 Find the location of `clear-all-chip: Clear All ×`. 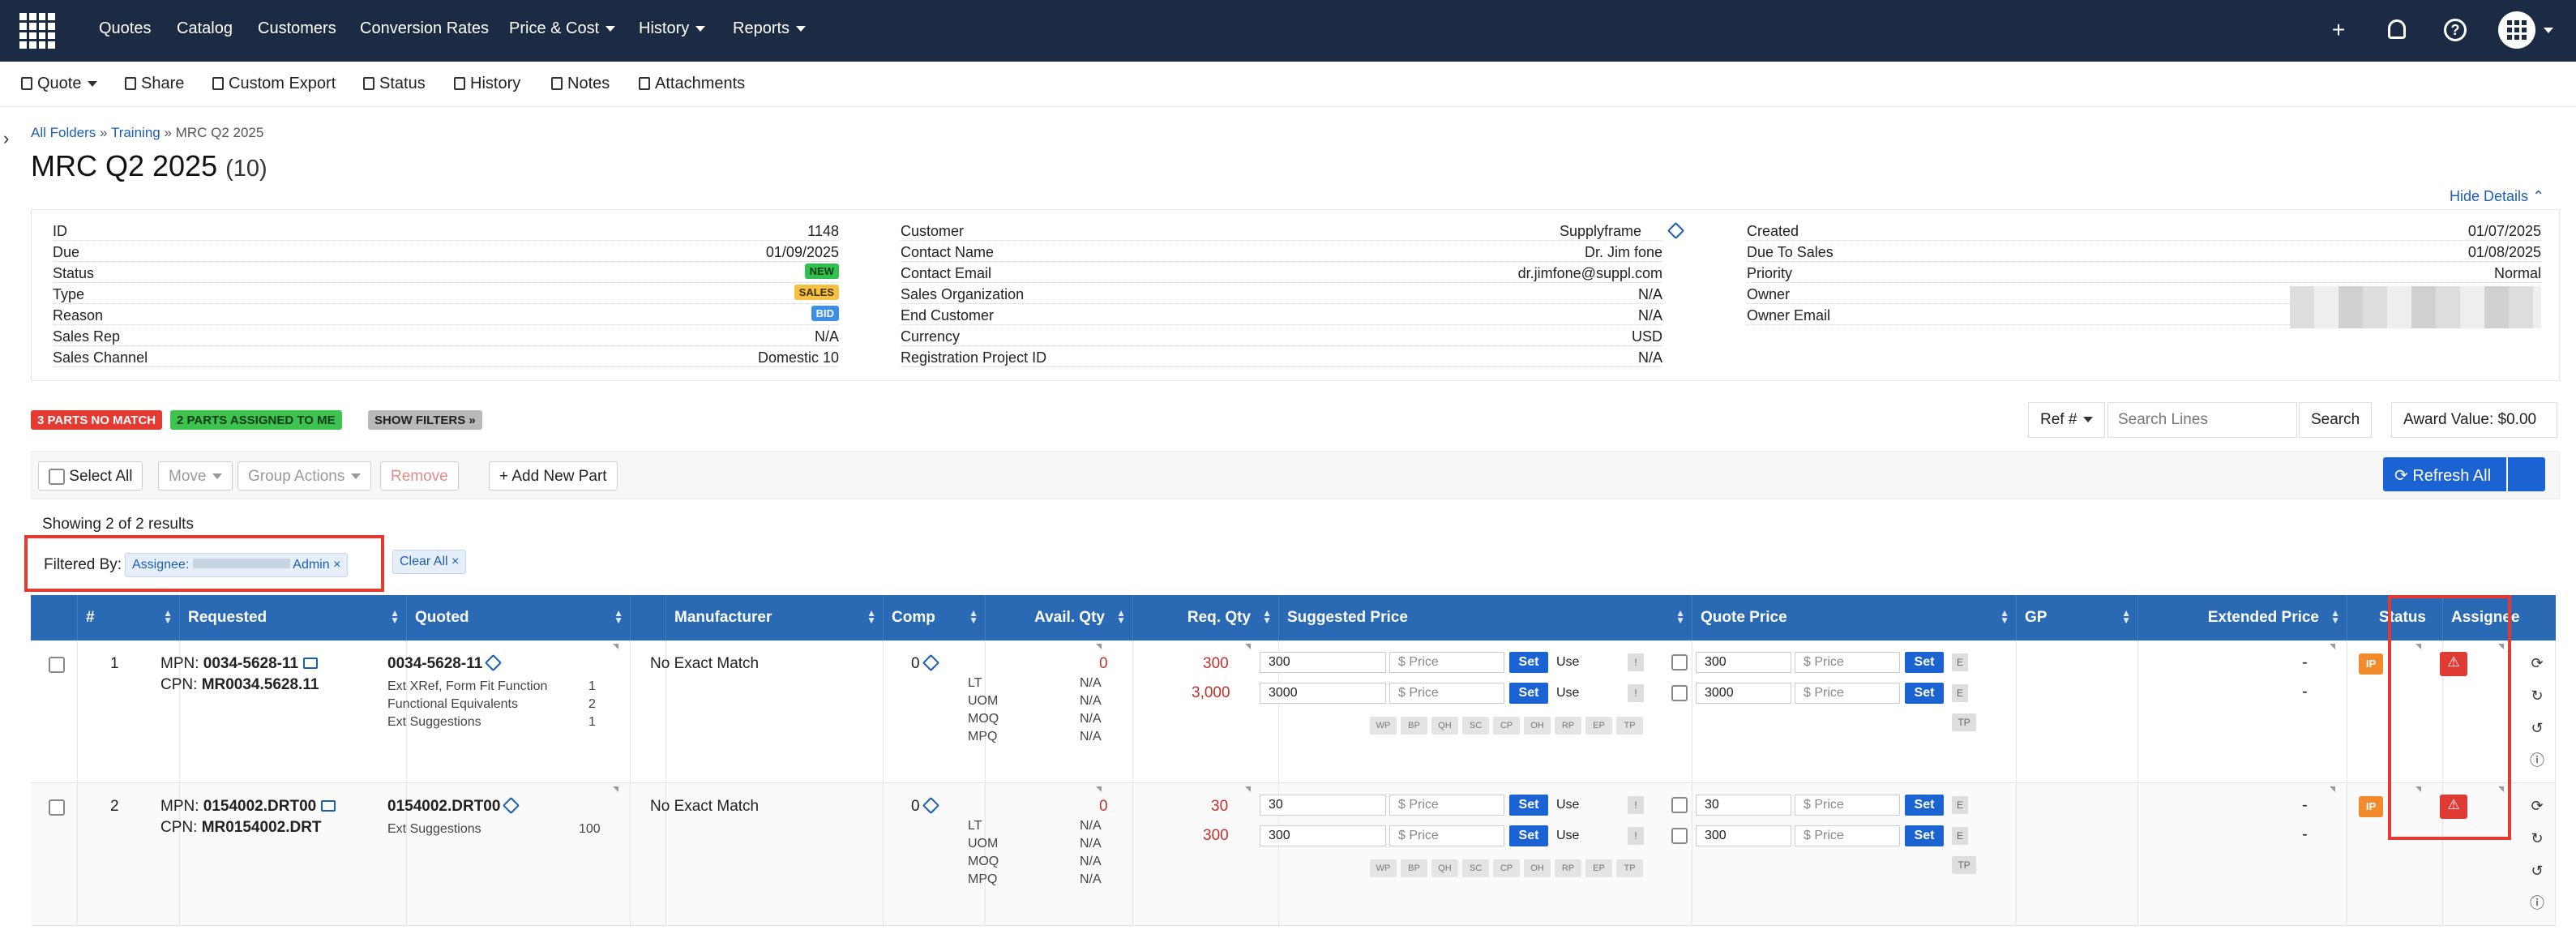

clear-all-chip: Clear All × is located at coordinates (429, 562).